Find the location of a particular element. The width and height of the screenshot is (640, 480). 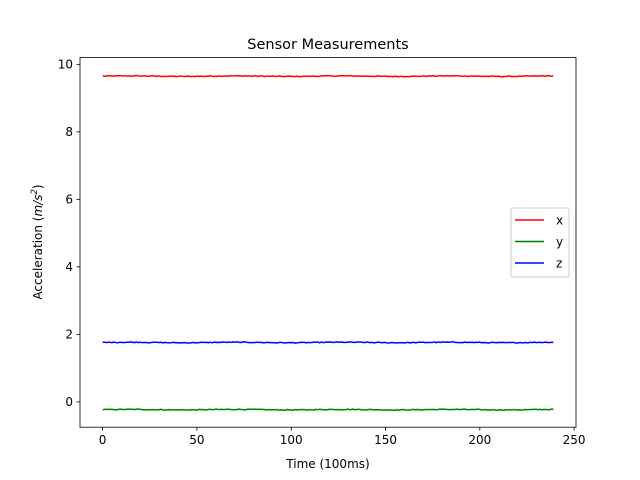

x-axis-label: Time (100ms) is located at coordinates (327, 464).